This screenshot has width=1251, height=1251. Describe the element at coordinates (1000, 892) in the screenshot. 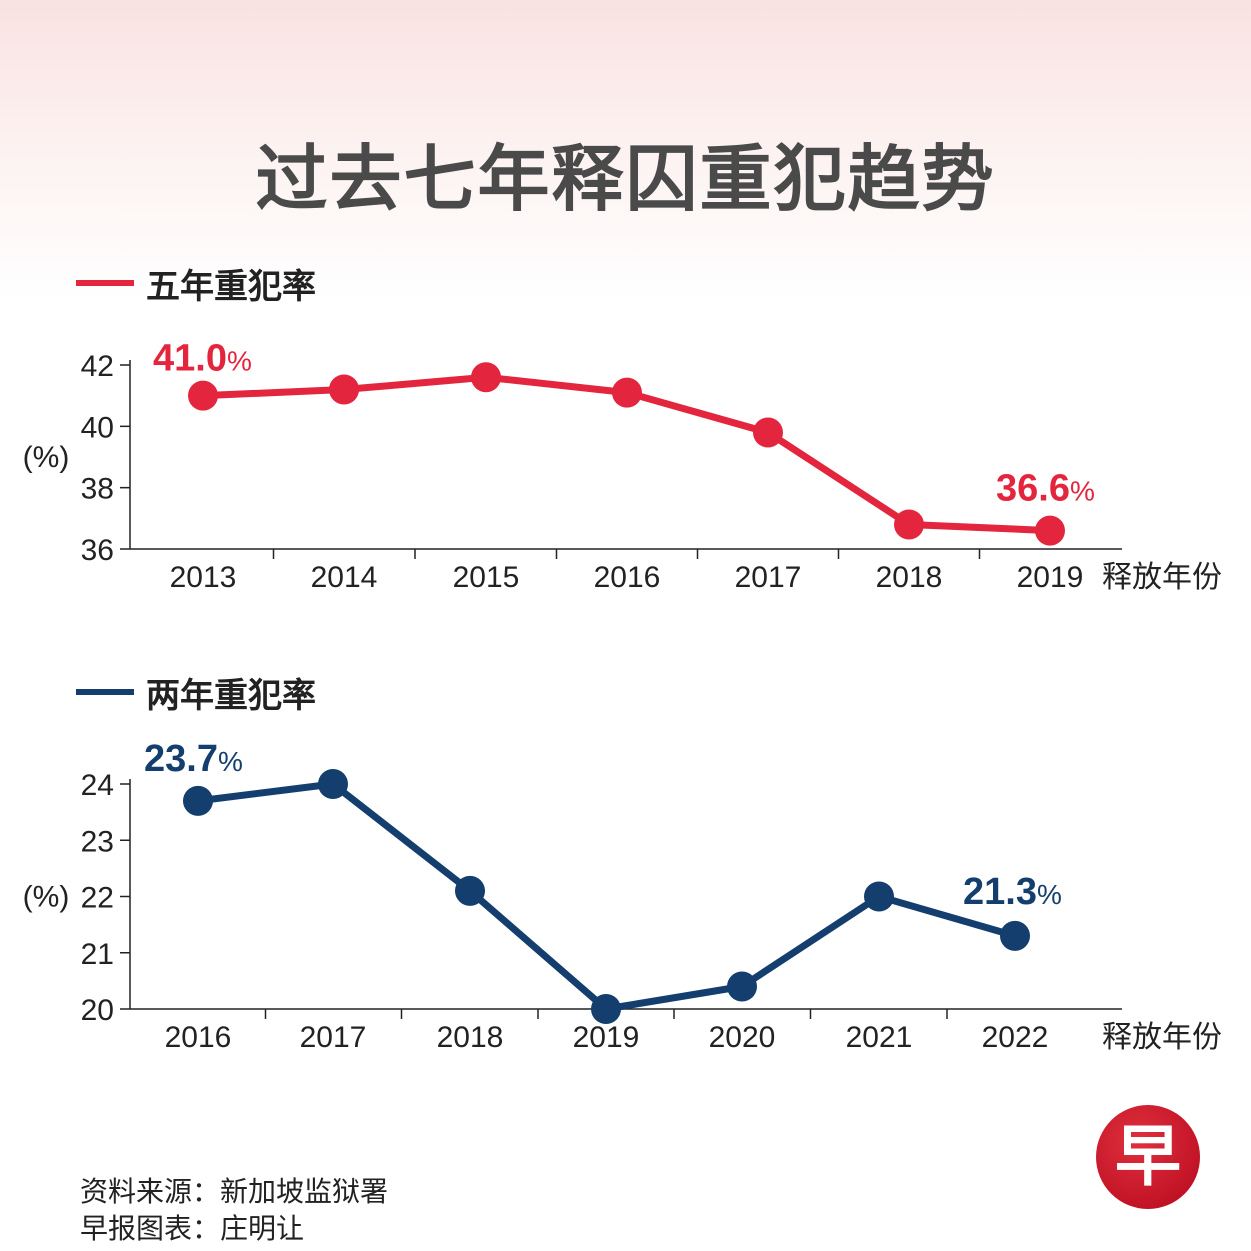

I see `data-label-value: 21.3` at that location.